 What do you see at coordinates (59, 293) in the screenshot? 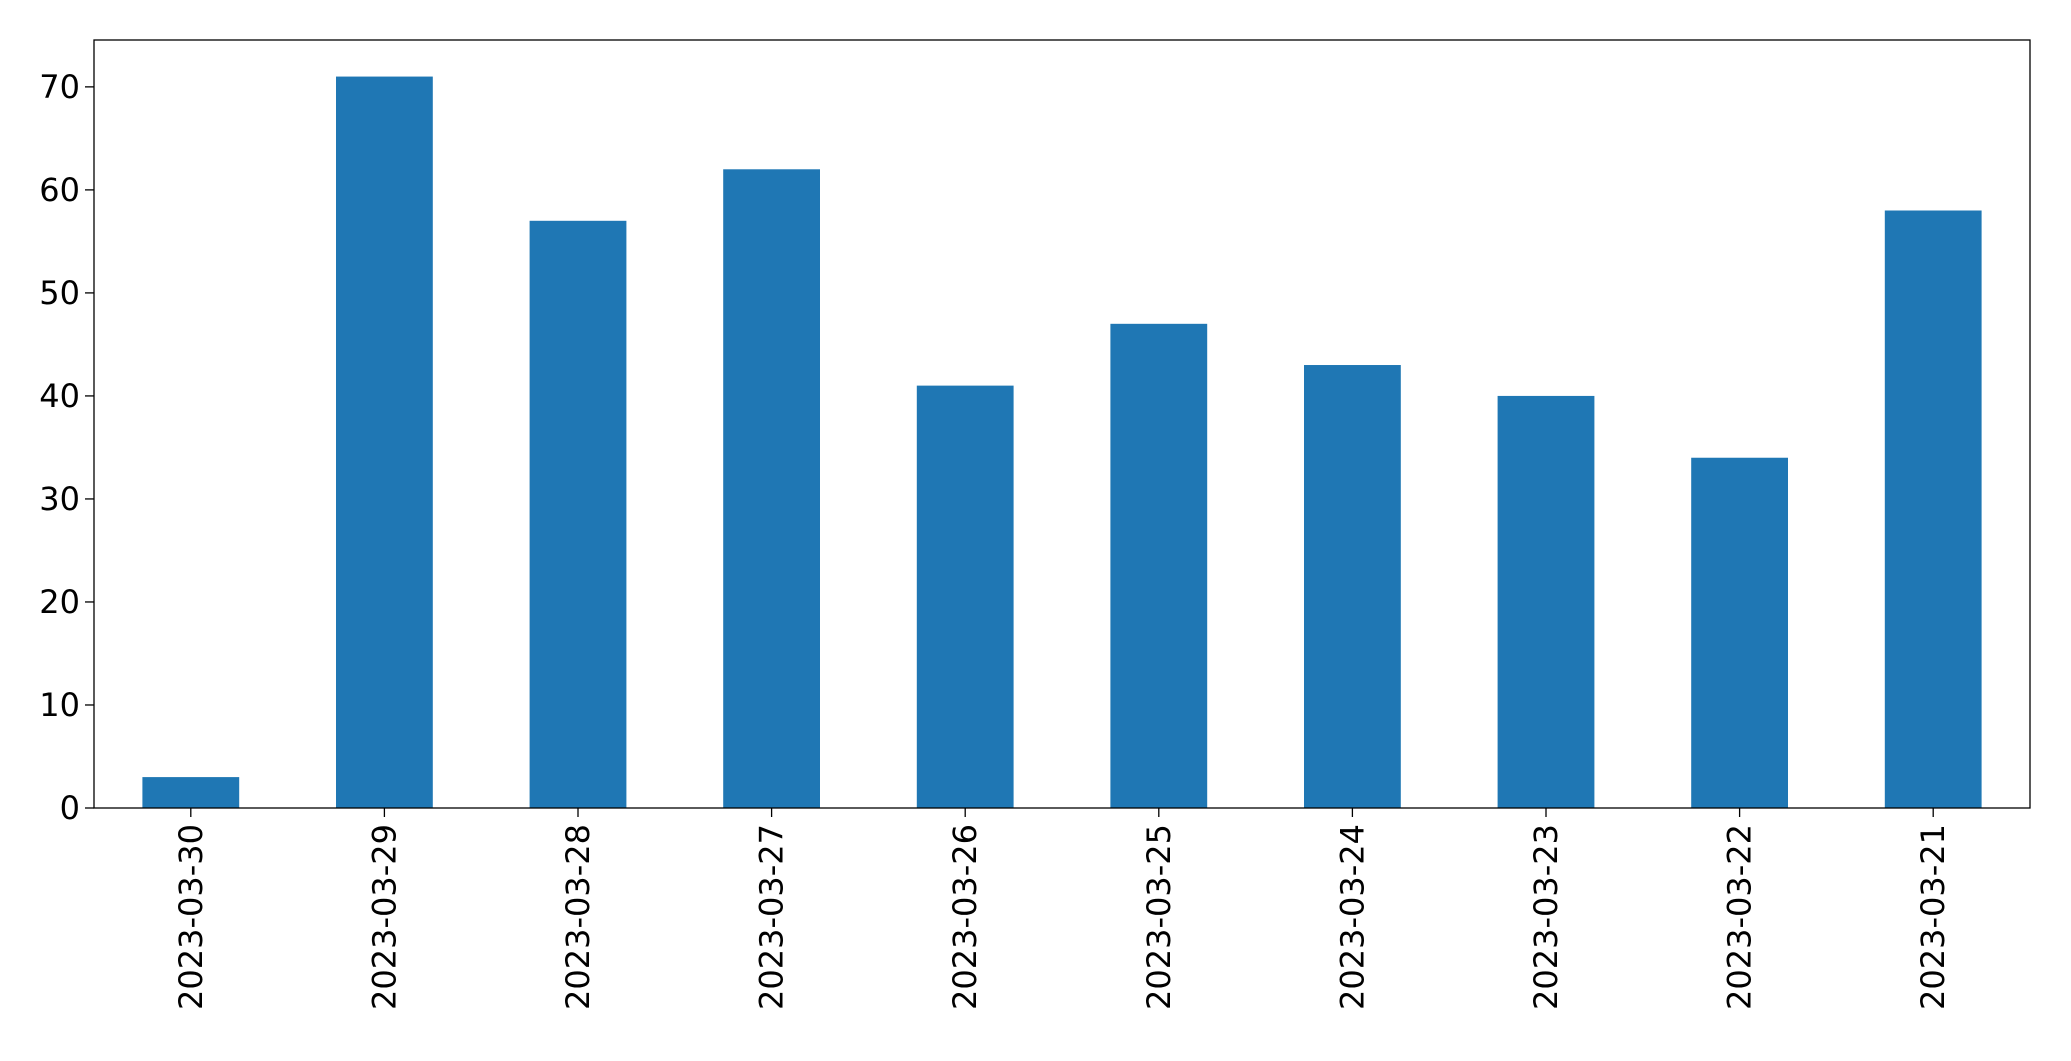
I see `y-tick-label: 50` at bounding box center [59, 293].